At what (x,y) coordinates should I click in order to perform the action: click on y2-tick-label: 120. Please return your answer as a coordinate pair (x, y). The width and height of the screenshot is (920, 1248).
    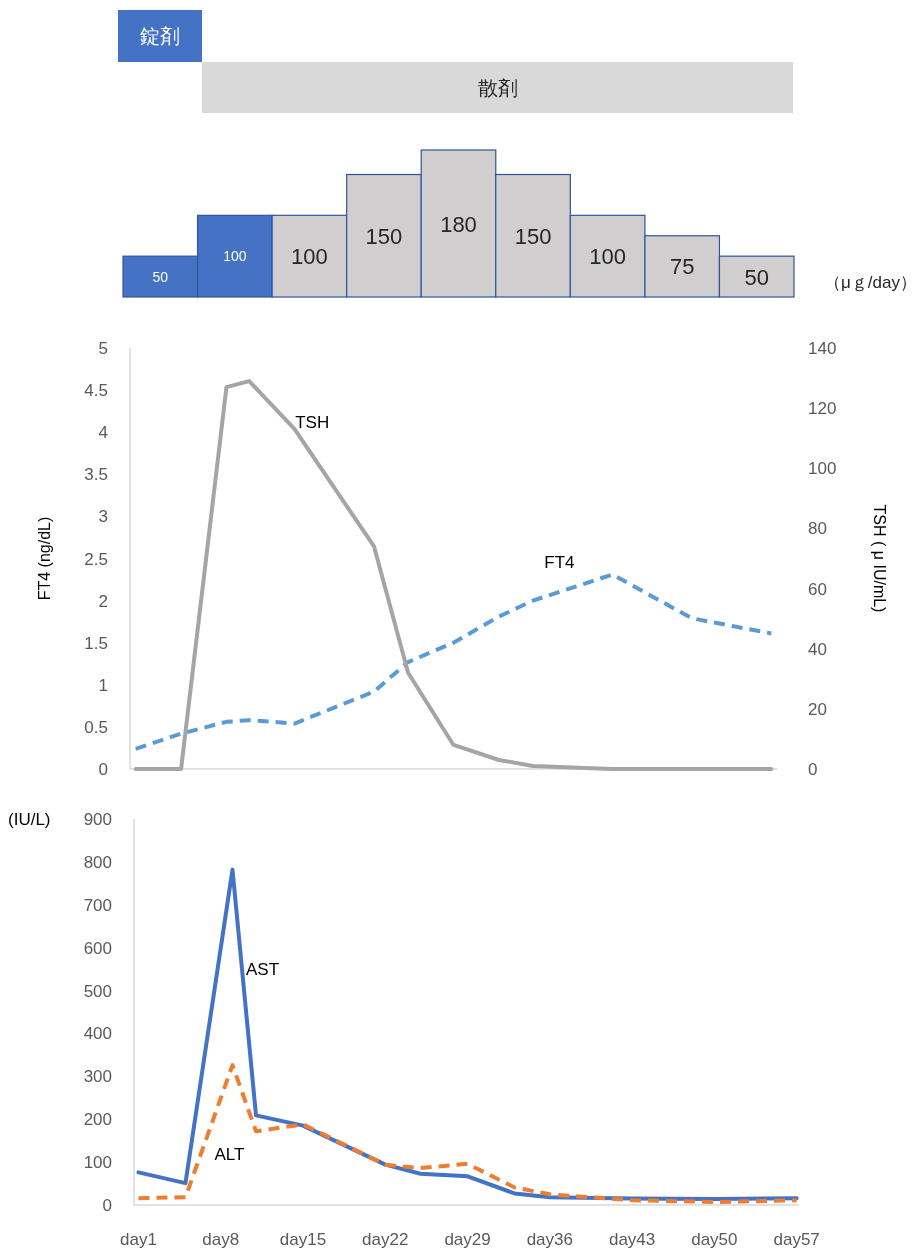
    Looking at the image, I should click on (822, 409).